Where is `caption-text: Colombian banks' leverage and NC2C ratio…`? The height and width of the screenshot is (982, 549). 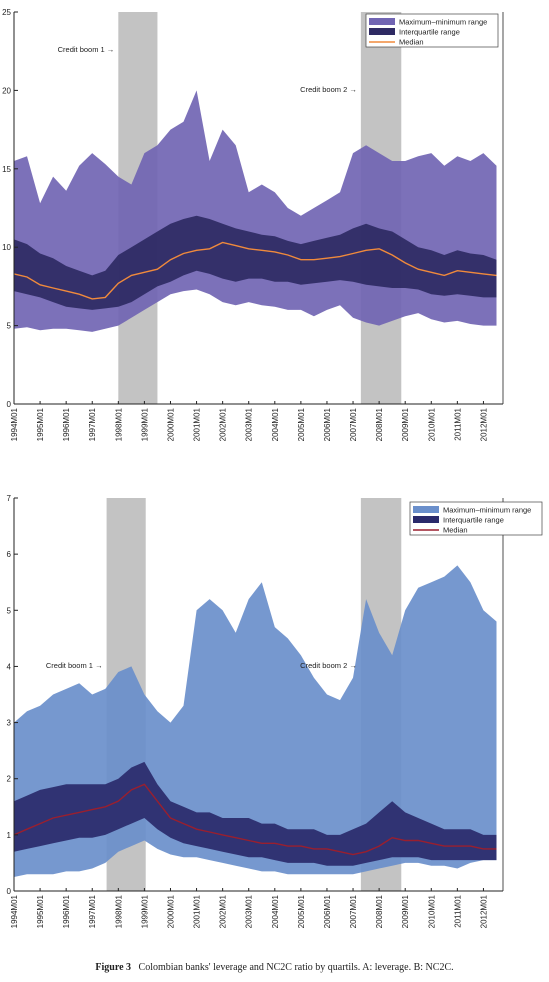
caption-text: Colombian banks' leverage and NC2C ratio… is located at coordinates (296, 967).